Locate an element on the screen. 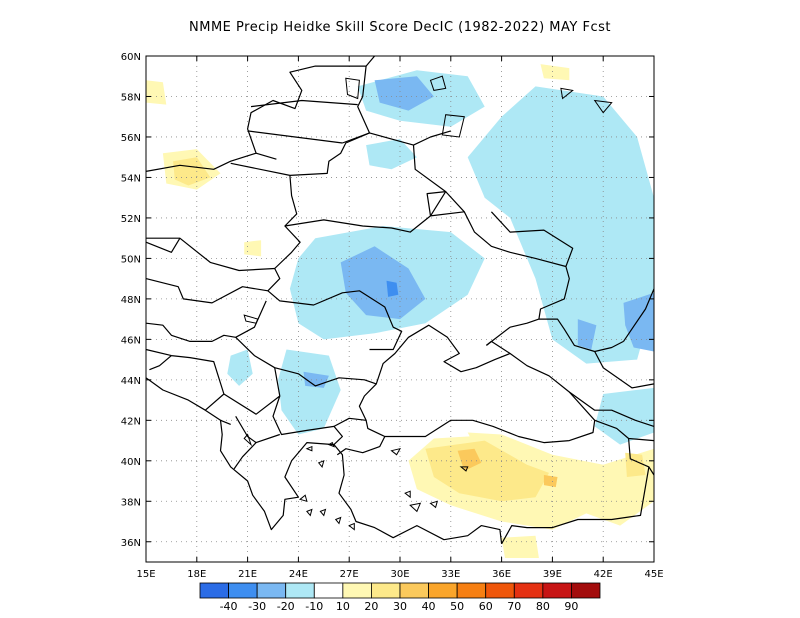  colorbar-label: 70 is located at coordinates (514, 606).